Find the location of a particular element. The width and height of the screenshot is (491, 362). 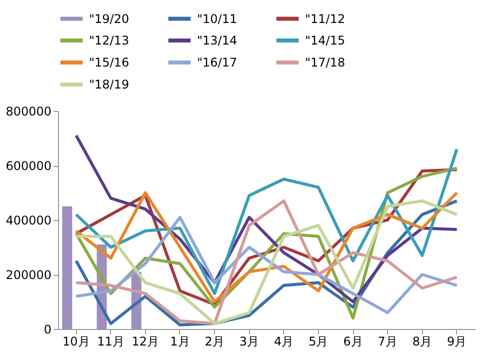

x-tick-label: 6月 is located at coordinates (353, 341).